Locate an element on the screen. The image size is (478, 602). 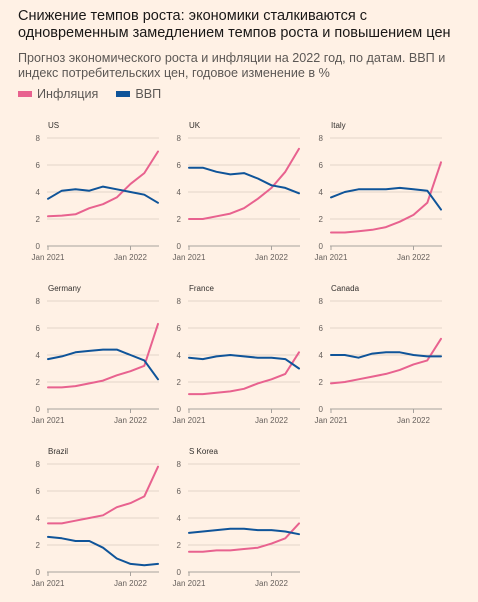
y-tick-label-us: 4 is located at coordinates (38, 192).